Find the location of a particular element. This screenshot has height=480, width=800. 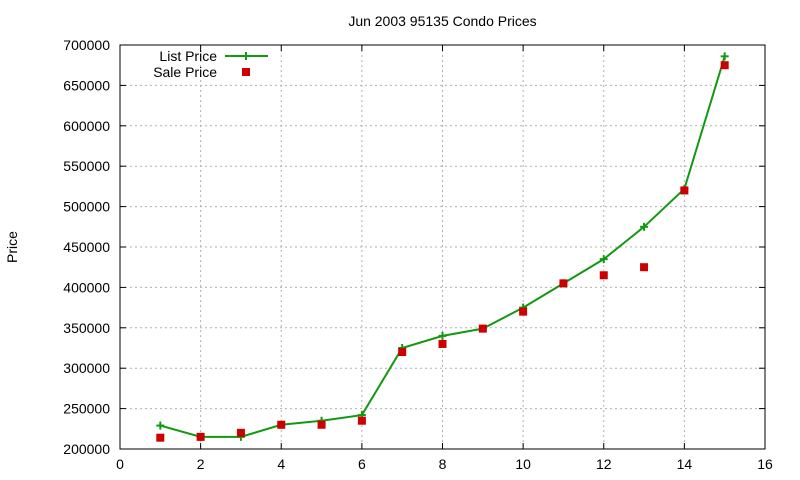

legend-label: List Price is located at coordinates (188, 56).